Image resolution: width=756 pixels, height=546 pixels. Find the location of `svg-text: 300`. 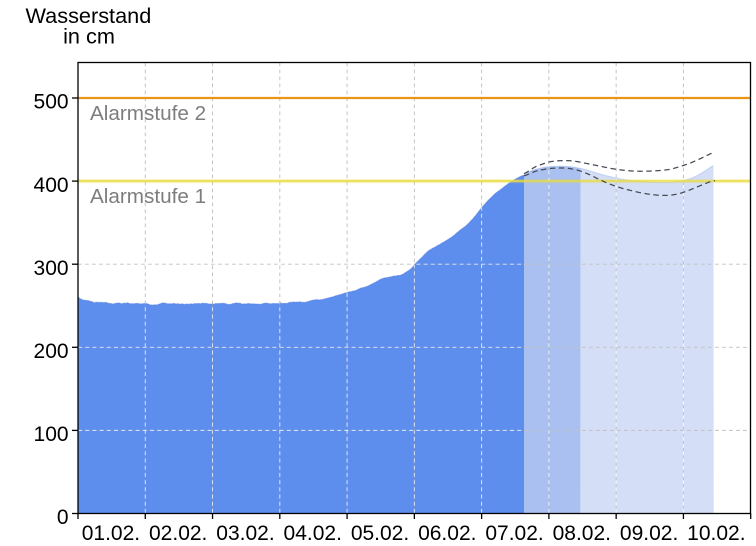

svg-text: 300 is located at coordinates (51, 268).